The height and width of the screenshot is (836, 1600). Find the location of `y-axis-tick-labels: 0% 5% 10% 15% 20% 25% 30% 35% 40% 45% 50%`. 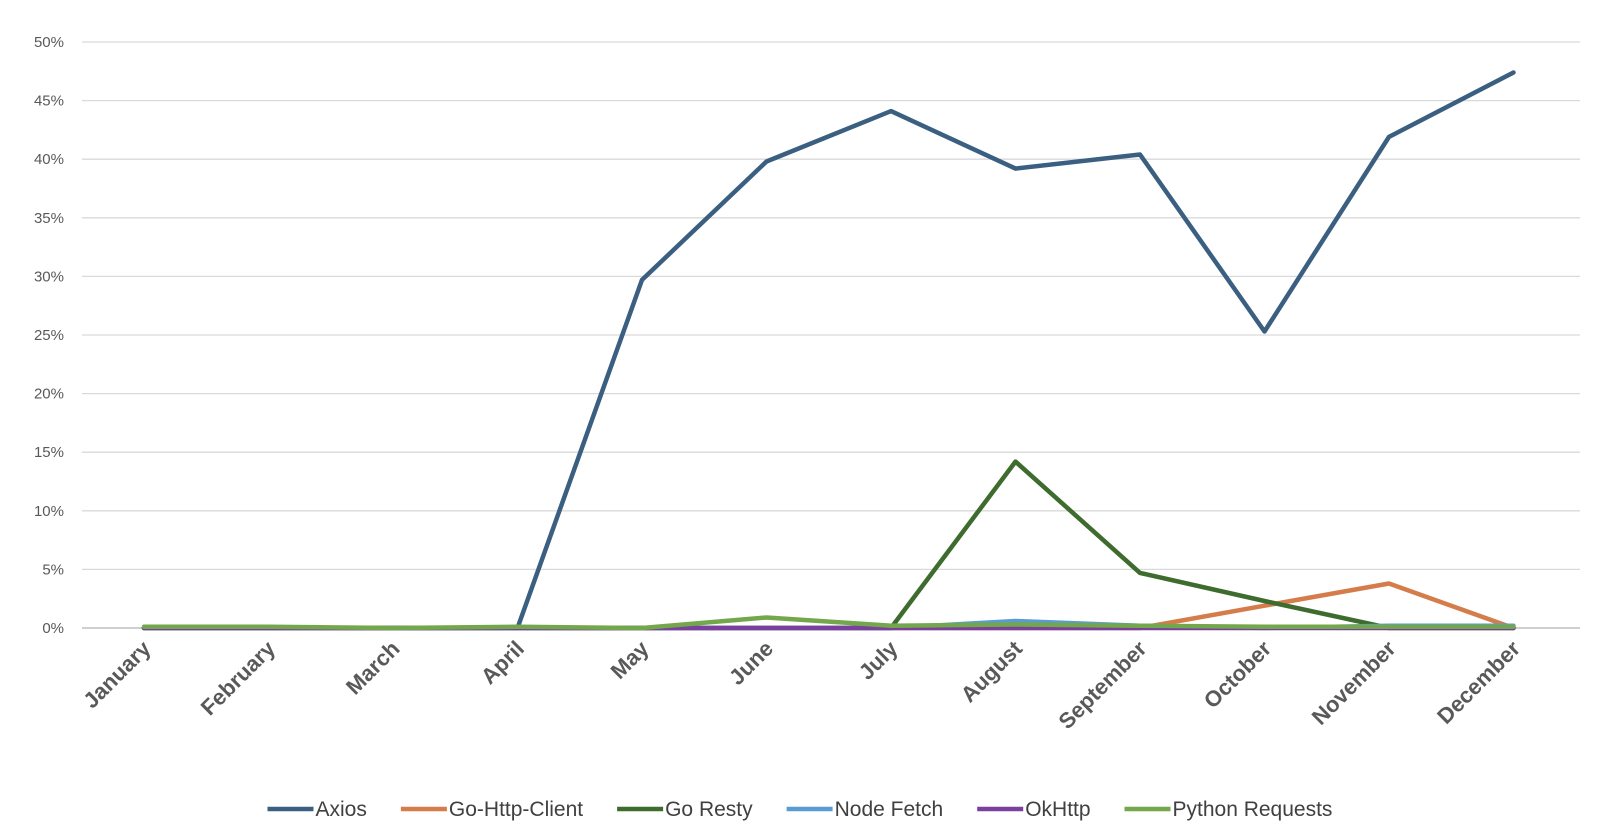

y-axis-tick-labels: 0% 5% 10% 15% 20% 25% 30% 35% 40% 45% 50% is located at coordinates (49, 335).